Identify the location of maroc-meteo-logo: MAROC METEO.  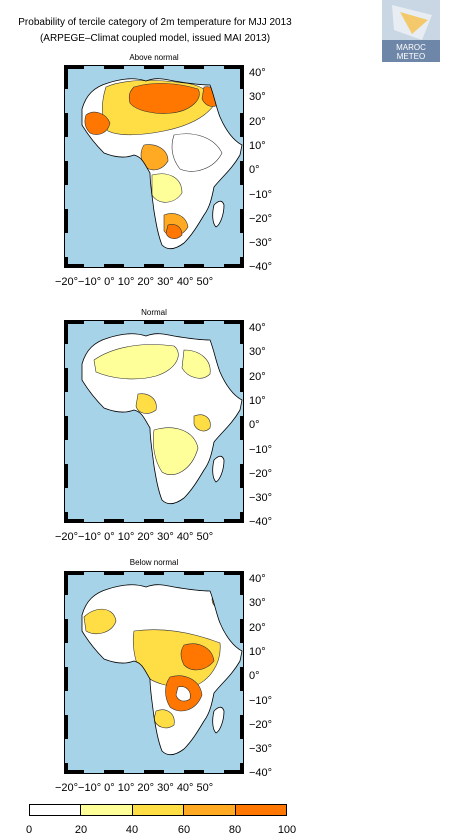
(411, 31).